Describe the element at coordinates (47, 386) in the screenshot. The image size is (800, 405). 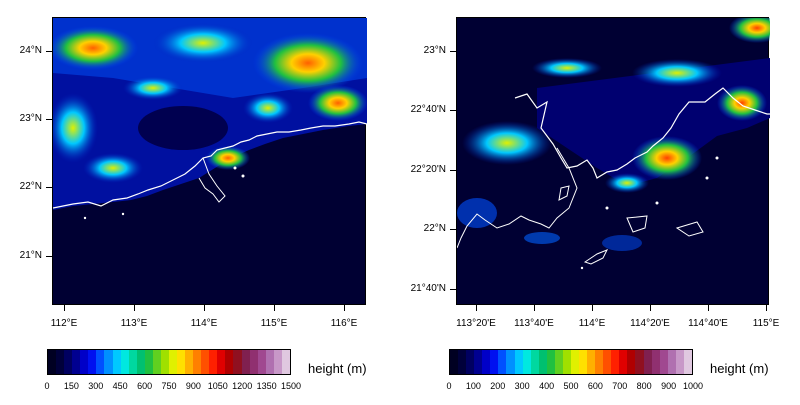
I see `colorbar-tick-label: 0` at that location.